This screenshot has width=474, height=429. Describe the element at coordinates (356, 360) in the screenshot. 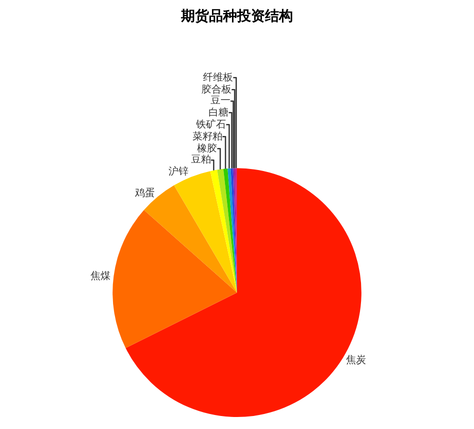

I see `slice-label: 焦炭` at that location.